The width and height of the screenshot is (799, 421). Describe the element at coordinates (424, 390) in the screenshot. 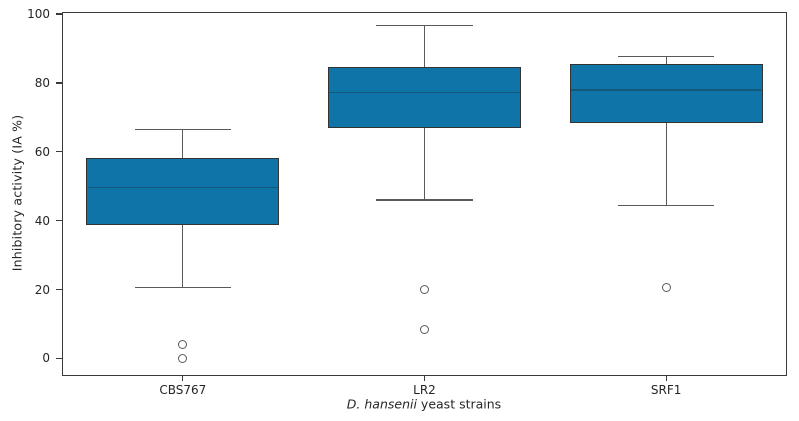

I see `x-tick-label: LR2` at that location.